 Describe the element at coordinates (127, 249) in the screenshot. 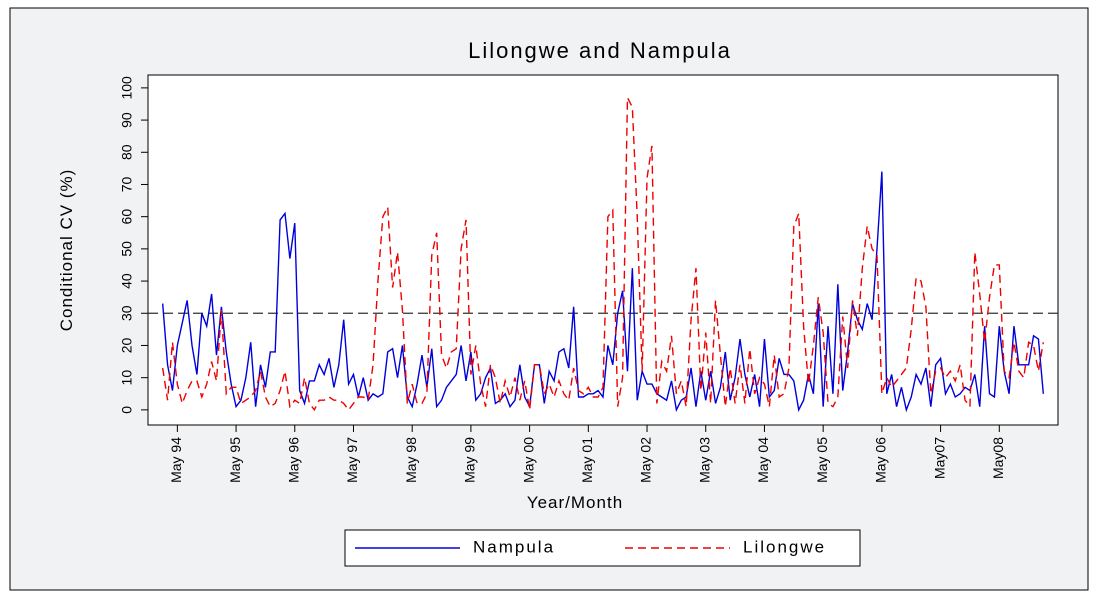

I see `y-tick-label: 50` at that location.